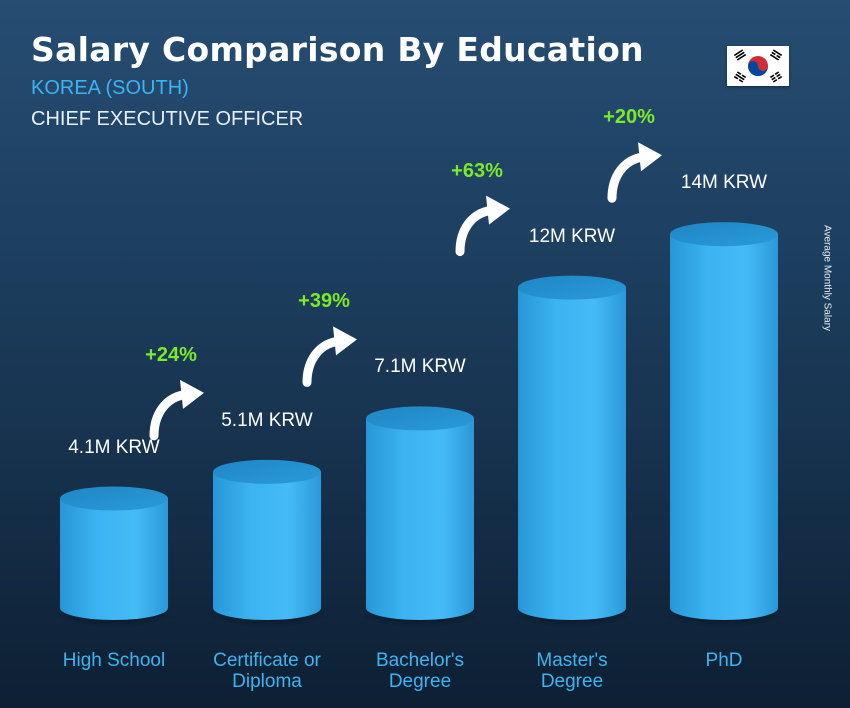  I want to click on value-label: 4.1M KRW, so click(114, 447).